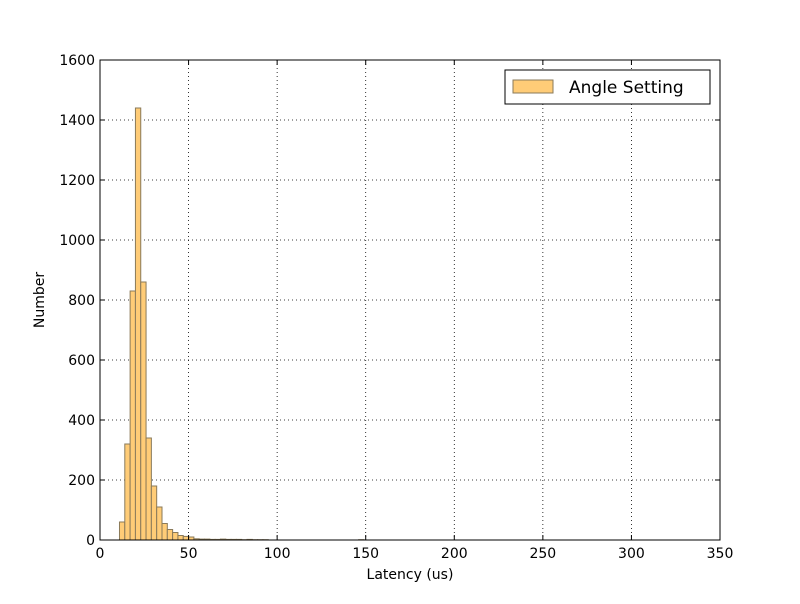 This screenshot has width=800, height=604. Describe the element at coordinates (100, 554) in the screenshot. I see `x-tick-label: 0` at that location.